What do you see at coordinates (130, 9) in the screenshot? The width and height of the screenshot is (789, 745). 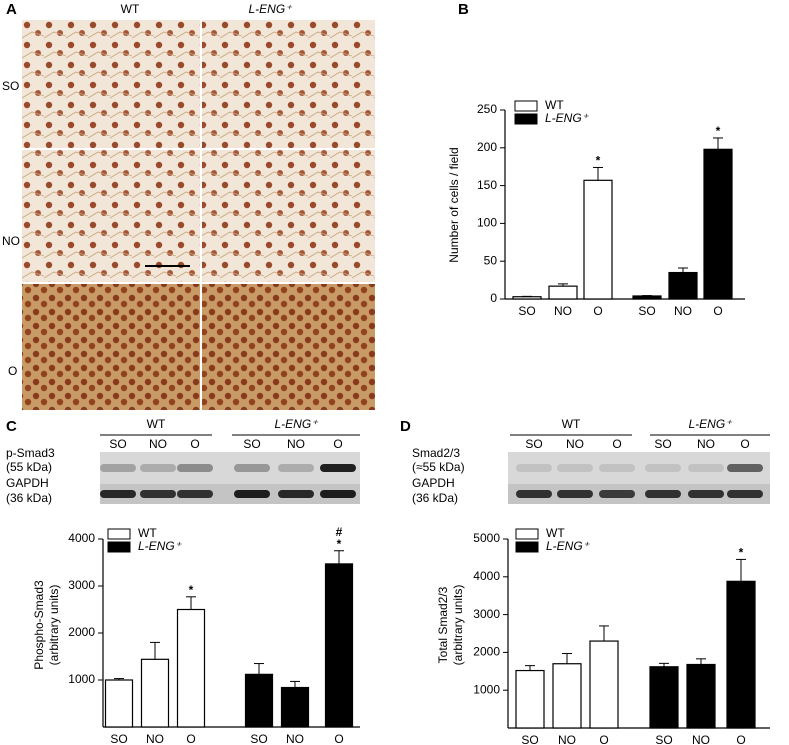 I see `column-label: WT` at bounding box center [130, 9].